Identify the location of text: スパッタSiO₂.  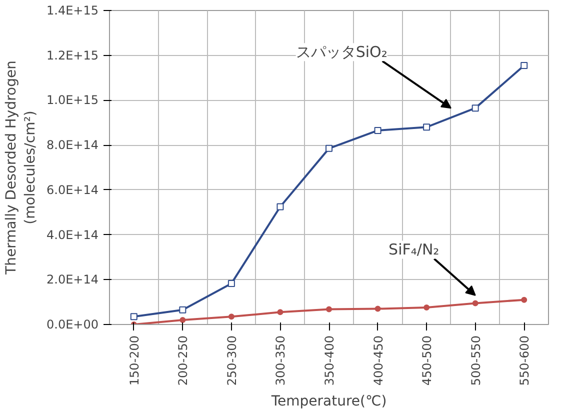
(342, 52).